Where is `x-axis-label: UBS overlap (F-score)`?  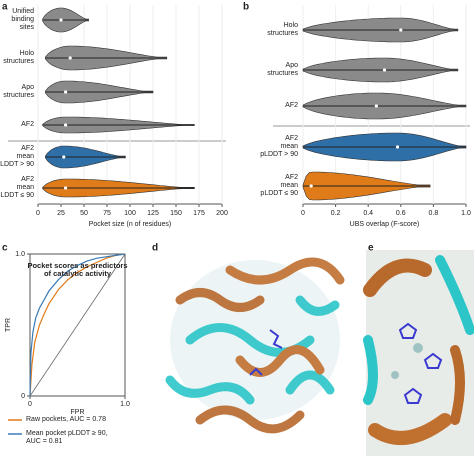 x-axis-label: UBS overlap (F-score) is located at coordinates (385, 224).